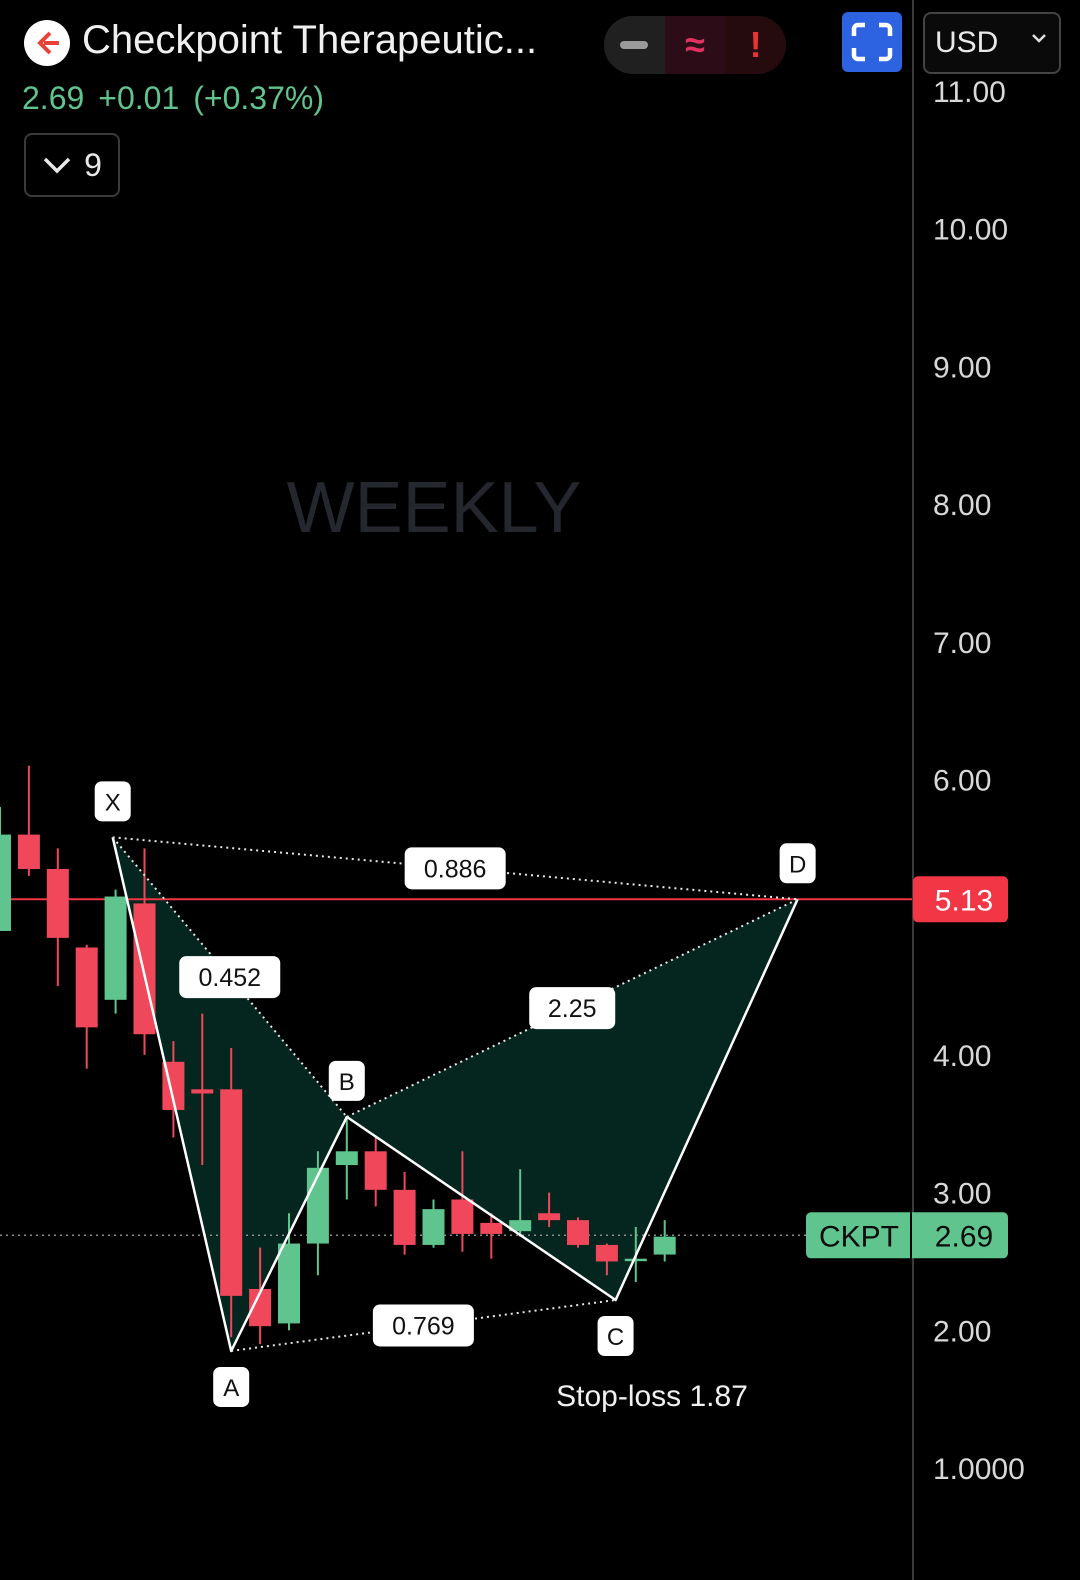 This screenshot has height=1580, width=1080. I want to click on price-axis-tick: 4.00, so click(962, 1056).